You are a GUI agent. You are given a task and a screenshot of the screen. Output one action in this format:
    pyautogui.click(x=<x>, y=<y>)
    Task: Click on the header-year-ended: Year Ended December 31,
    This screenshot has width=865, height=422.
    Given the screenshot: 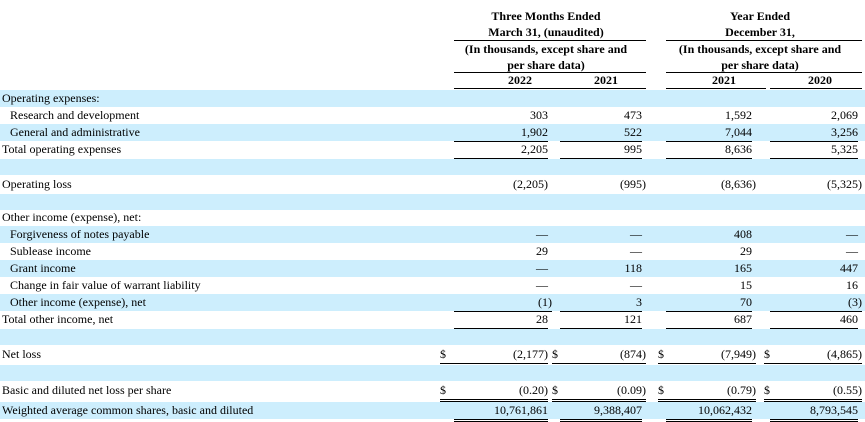 What is the action you would take?
    pyautogui.click(x=760, y=24)
    